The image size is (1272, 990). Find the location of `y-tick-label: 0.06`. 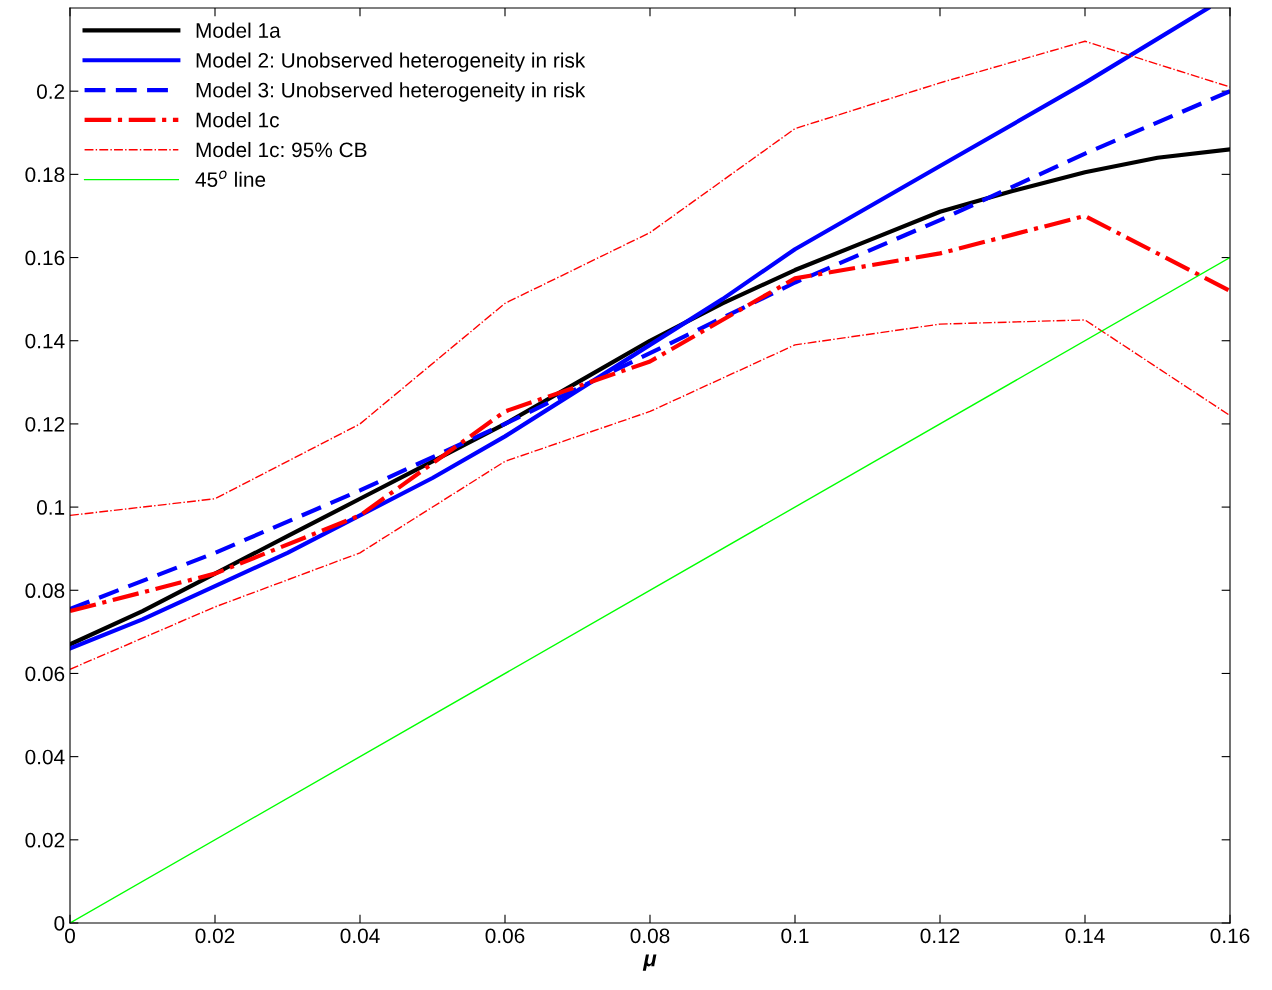

y-tick-label: 0.06 is located at coordinates (45, 674).